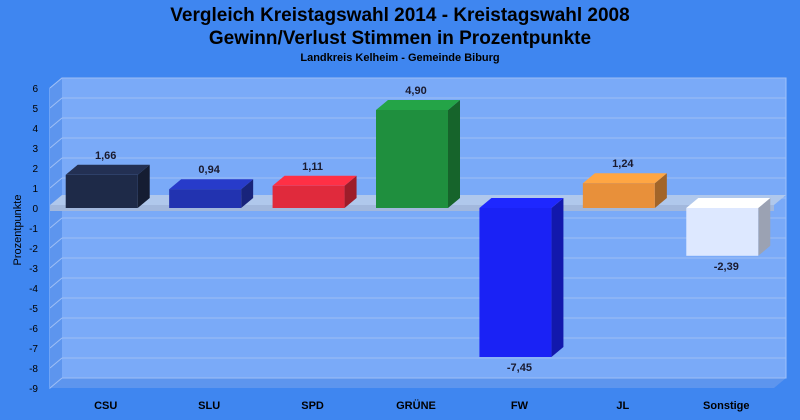 This screenshot has height=420, width=800. What do you see at coordinates (35, 169) in the screenshot?
I see `y-tick-label: 2` at bounding box center [35, 169].